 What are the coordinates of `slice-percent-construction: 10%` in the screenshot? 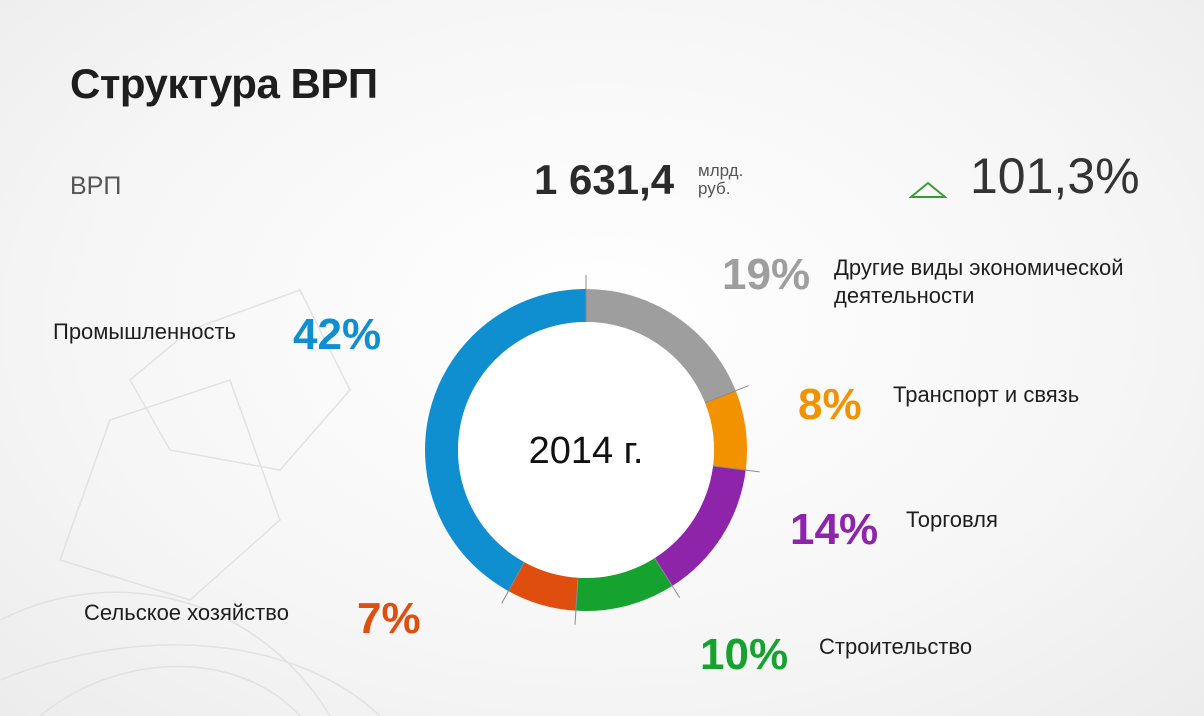 It's located at (744, 654).